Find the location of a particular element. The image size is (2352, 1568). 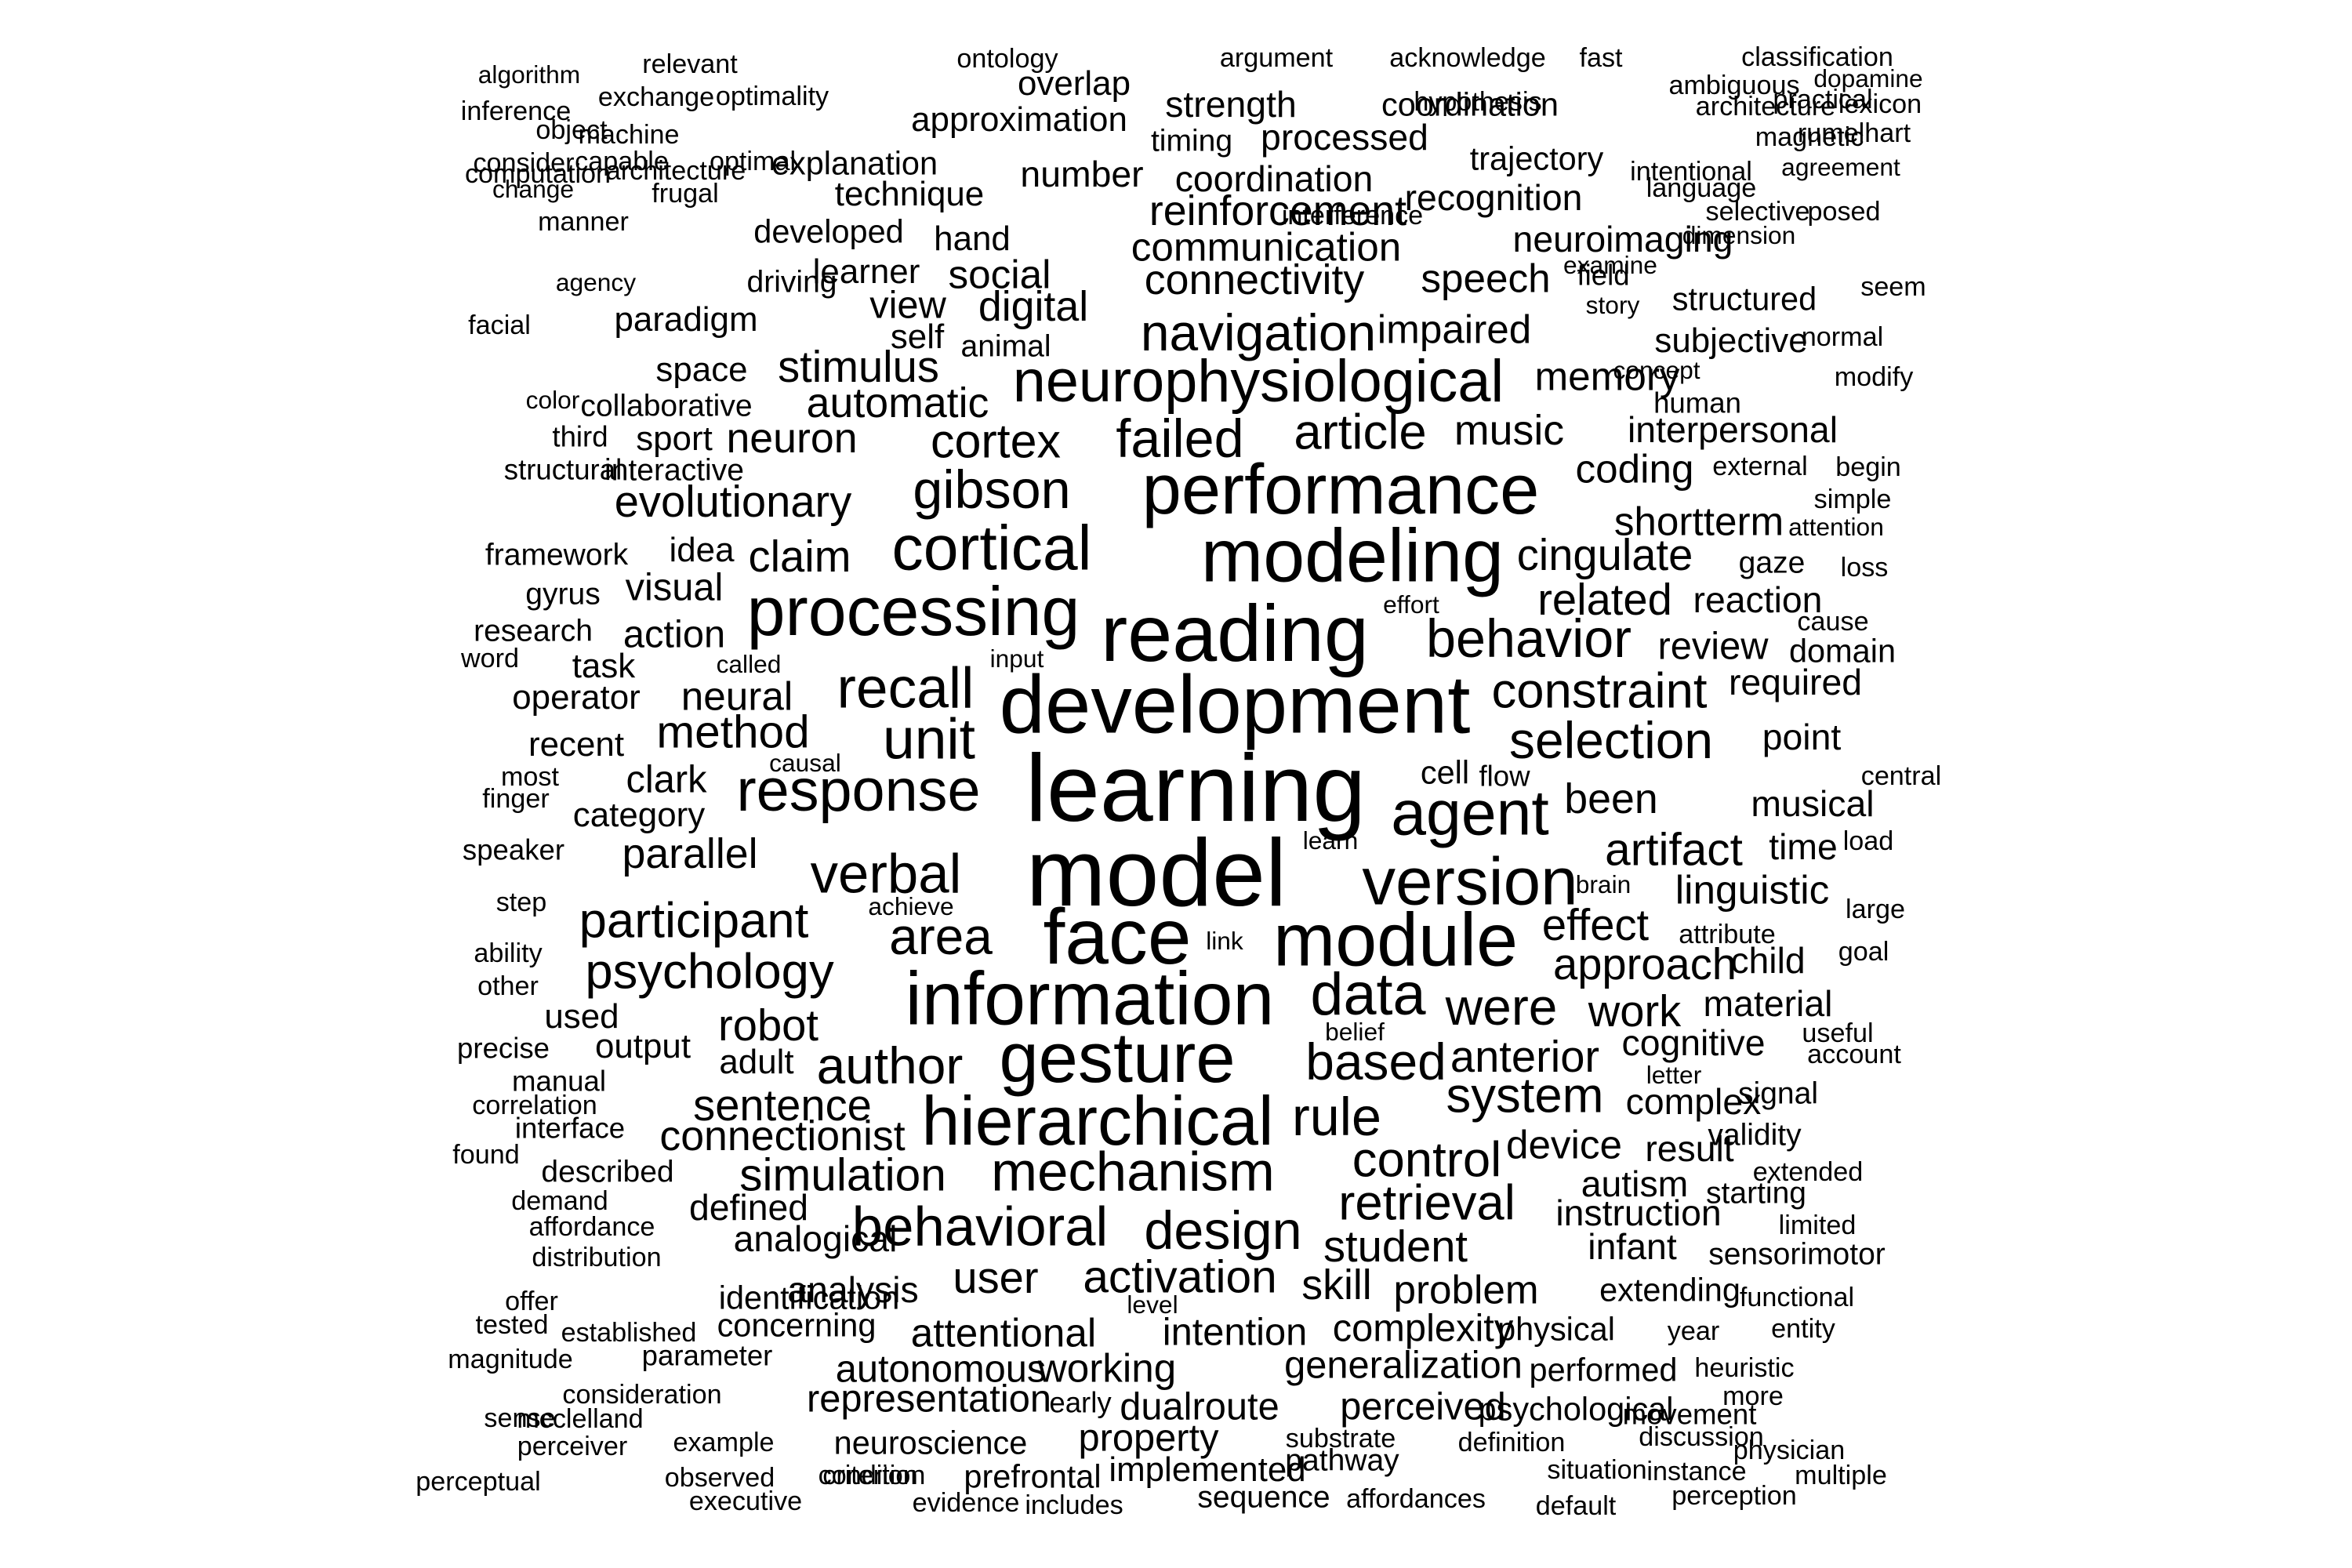

cloud-word: reading is located at coordinates (1235, 632).